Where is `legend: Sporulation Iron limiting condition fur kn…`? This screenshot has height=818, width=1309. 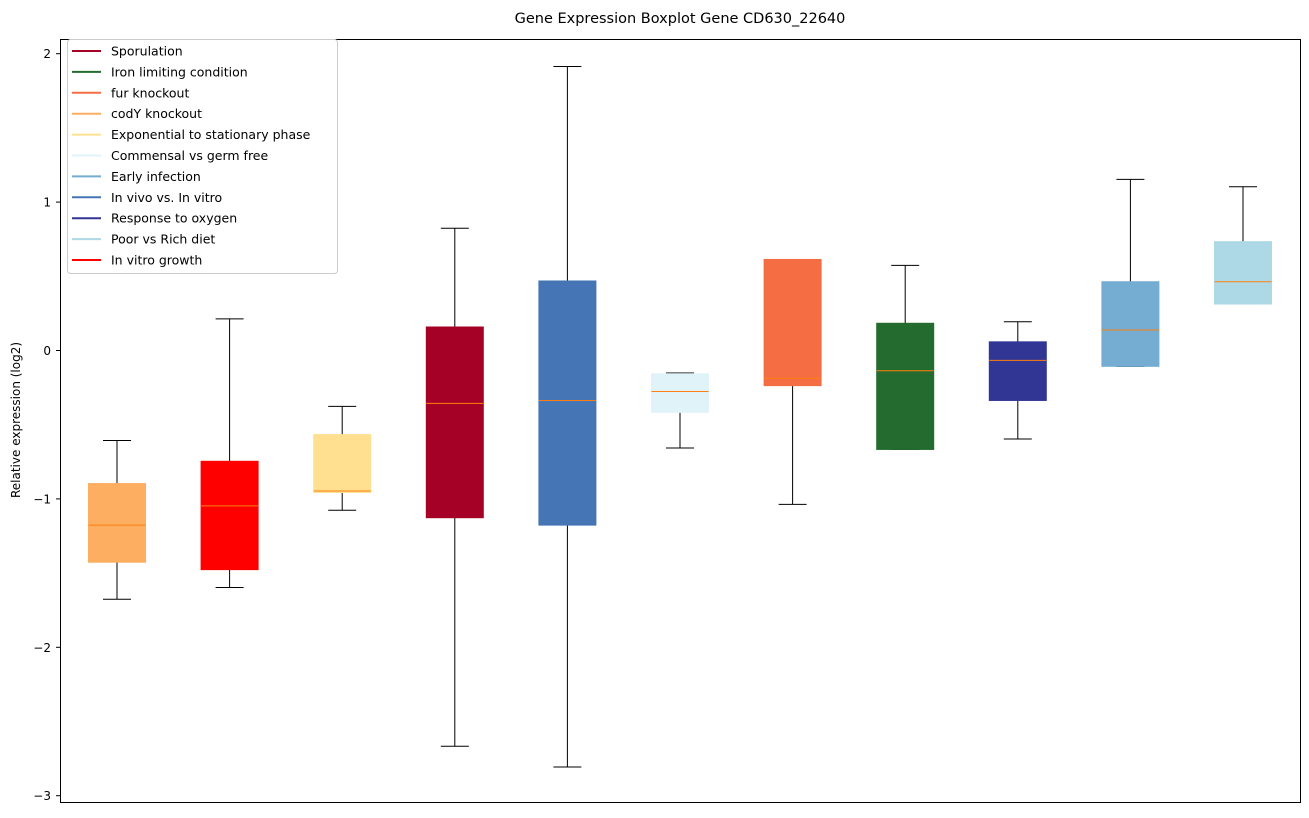 legend: Sporulation Iron limiting condition fur kn… is located at coordinates (202, 156).